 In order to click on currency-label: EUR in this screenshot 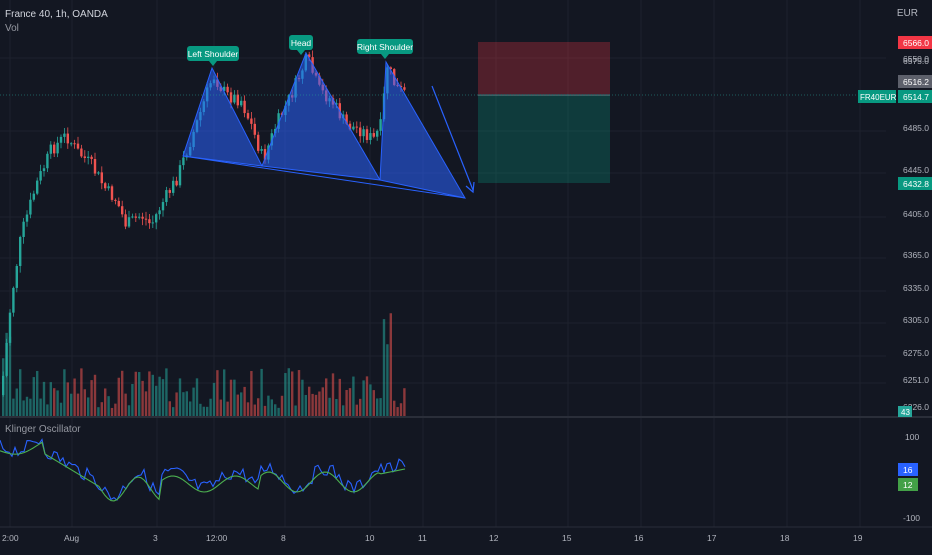, I will do `click(907, 13)`.